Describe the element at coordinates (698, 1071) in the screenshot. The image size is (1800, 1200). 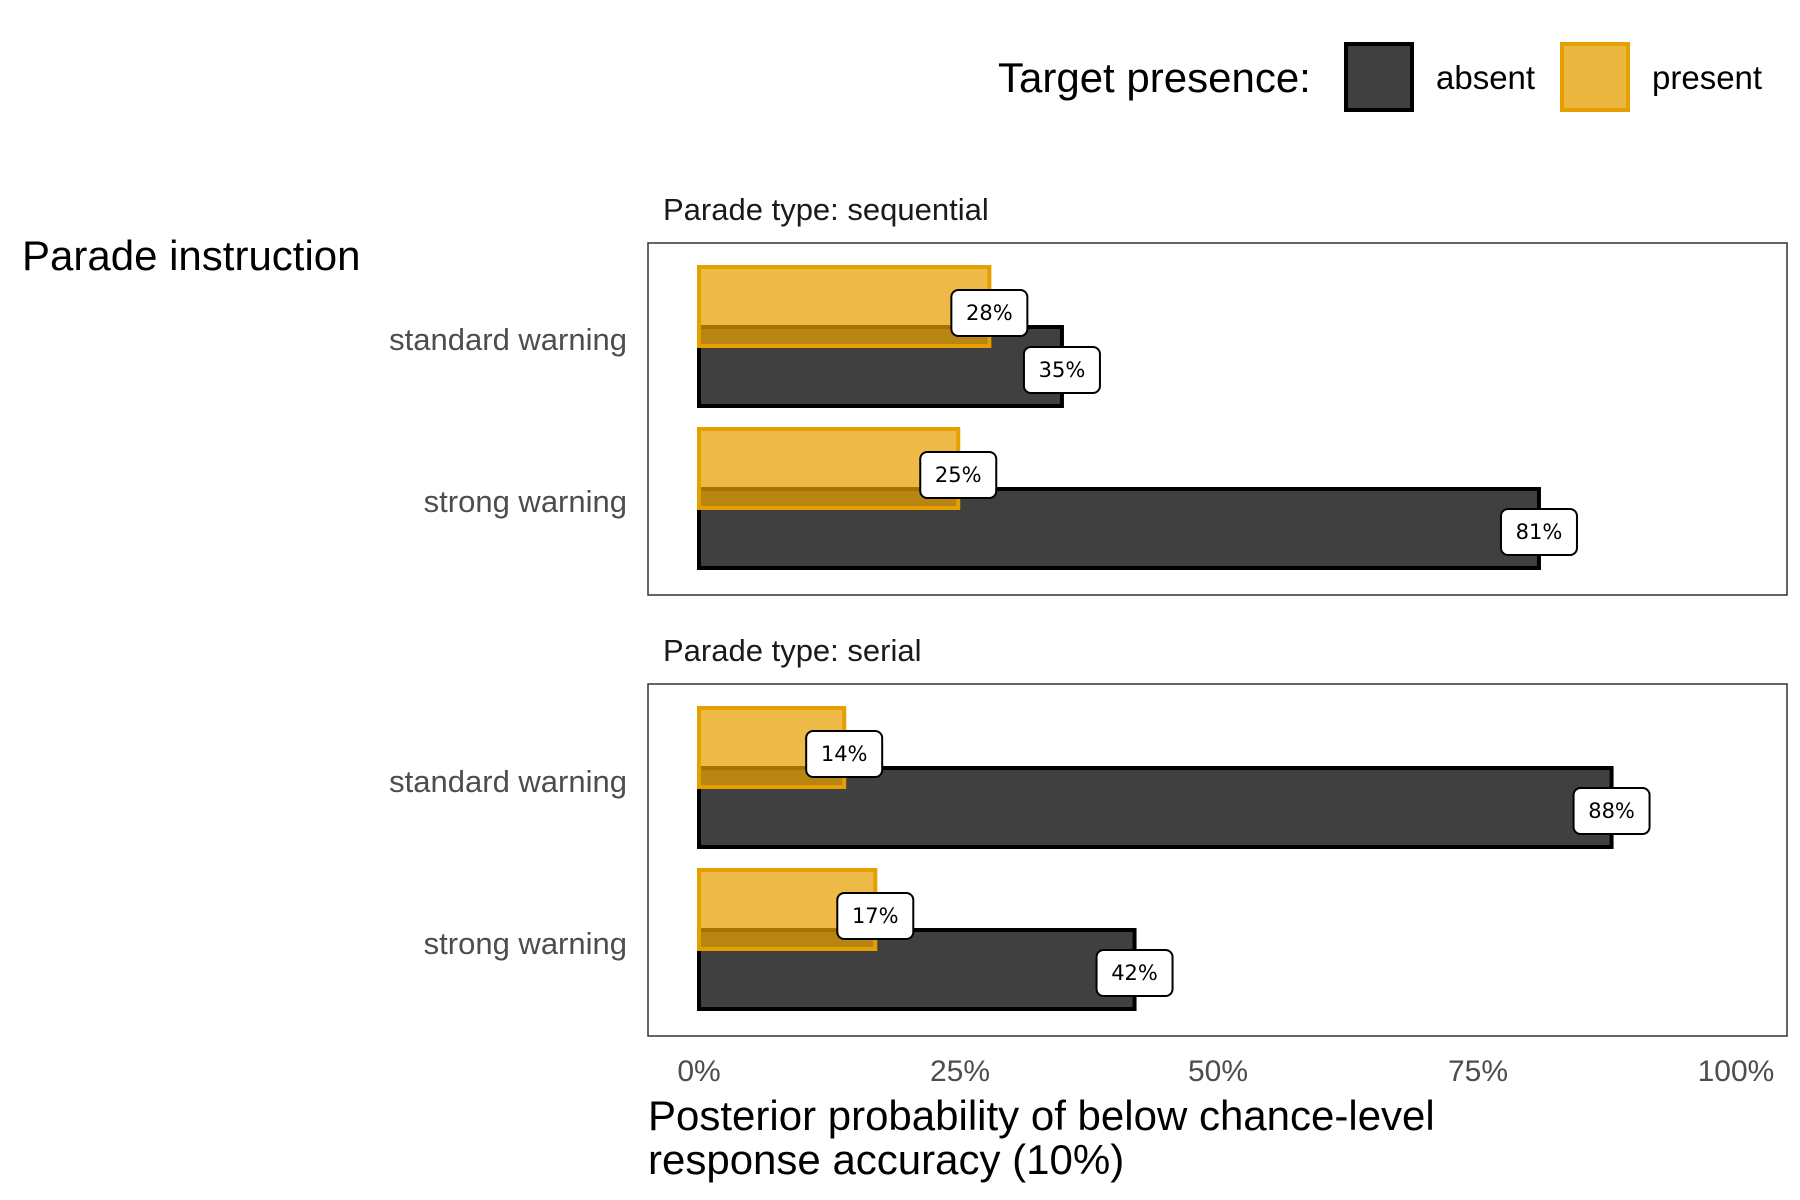
I see `x-tick-label-0: 0%` at that location.